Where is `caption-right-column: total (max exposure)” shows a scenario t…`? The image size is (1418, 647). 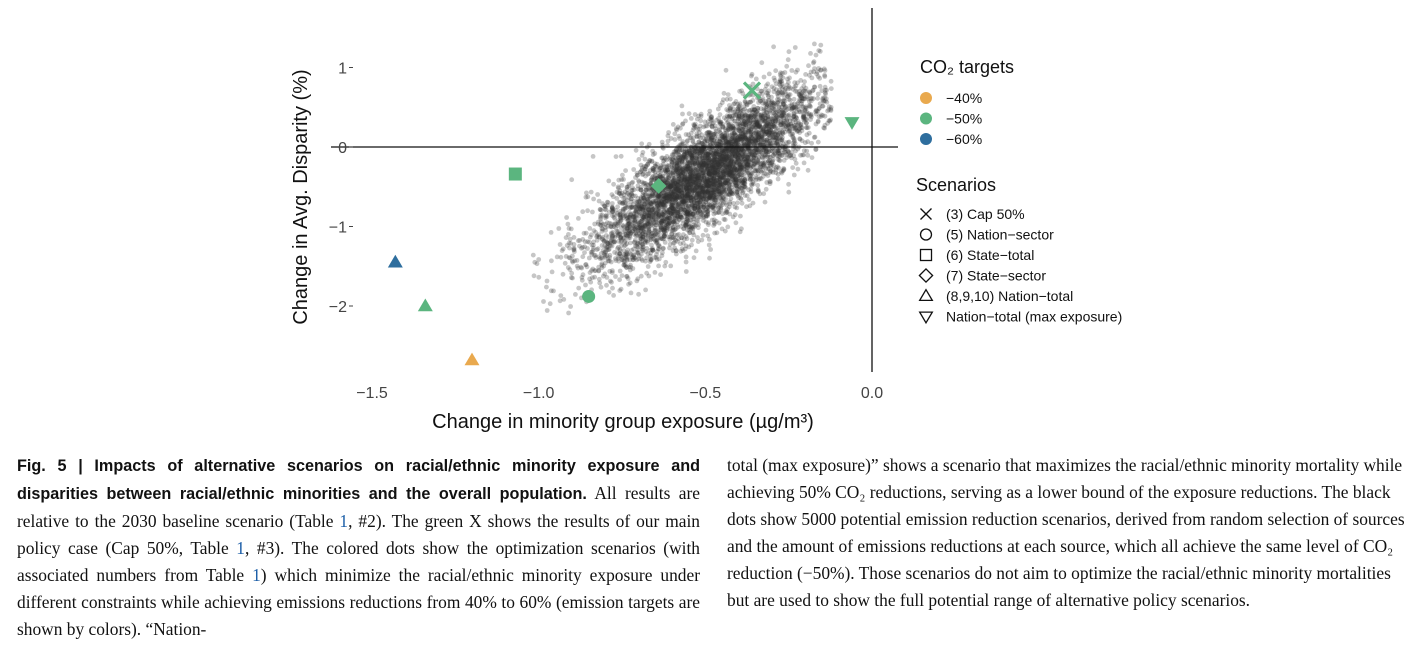
caption-right-column: total (max exposure)” shows a scenario t… is located at coordinates (1068, 533).